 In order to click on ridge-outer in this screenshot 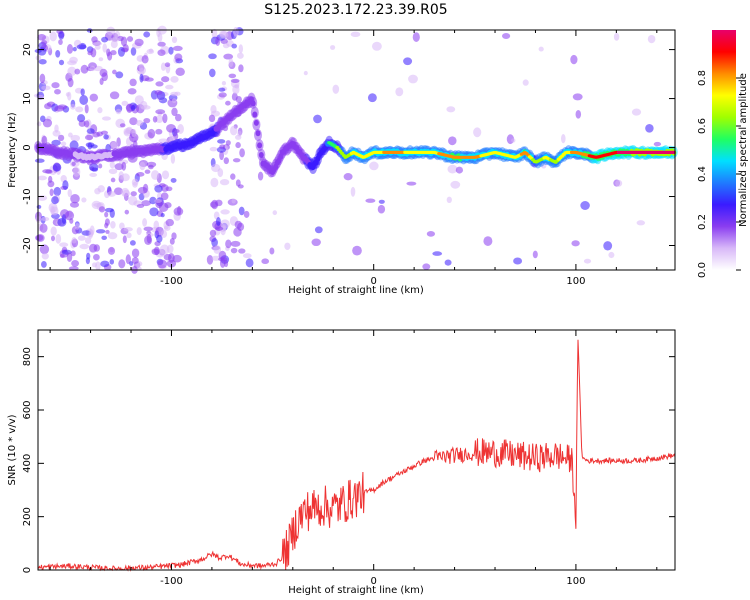, I will do `click(258, 133)`.